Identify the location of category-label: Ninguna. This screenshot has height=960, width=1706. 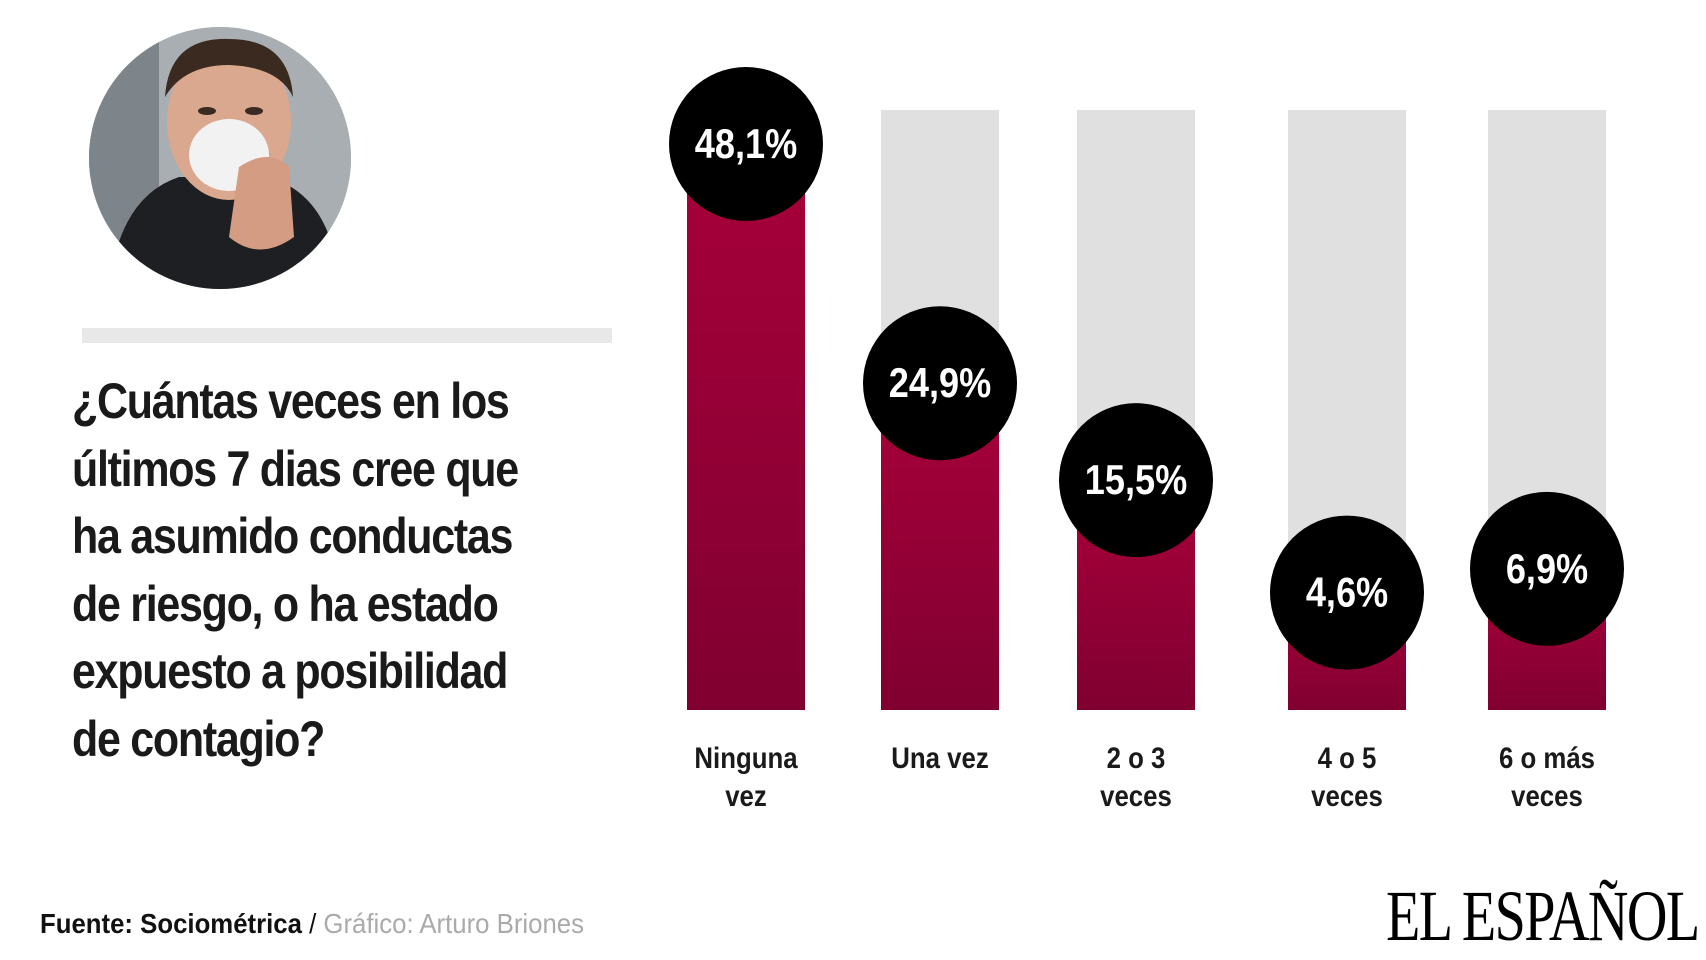
(746, 757).